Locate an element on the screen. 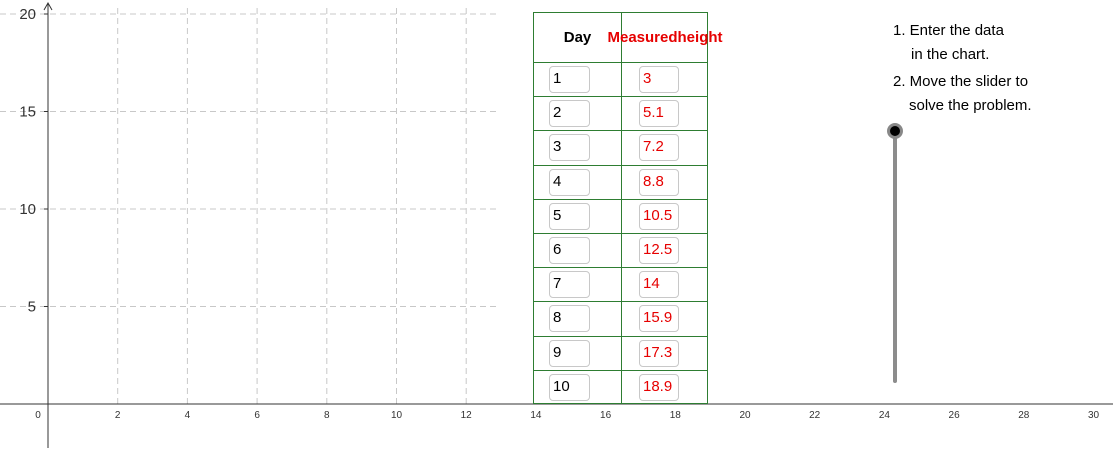 This screenshot has width=1113, height=450. measured-height-input-field: 8.8 is located at coordinates (659, 182).